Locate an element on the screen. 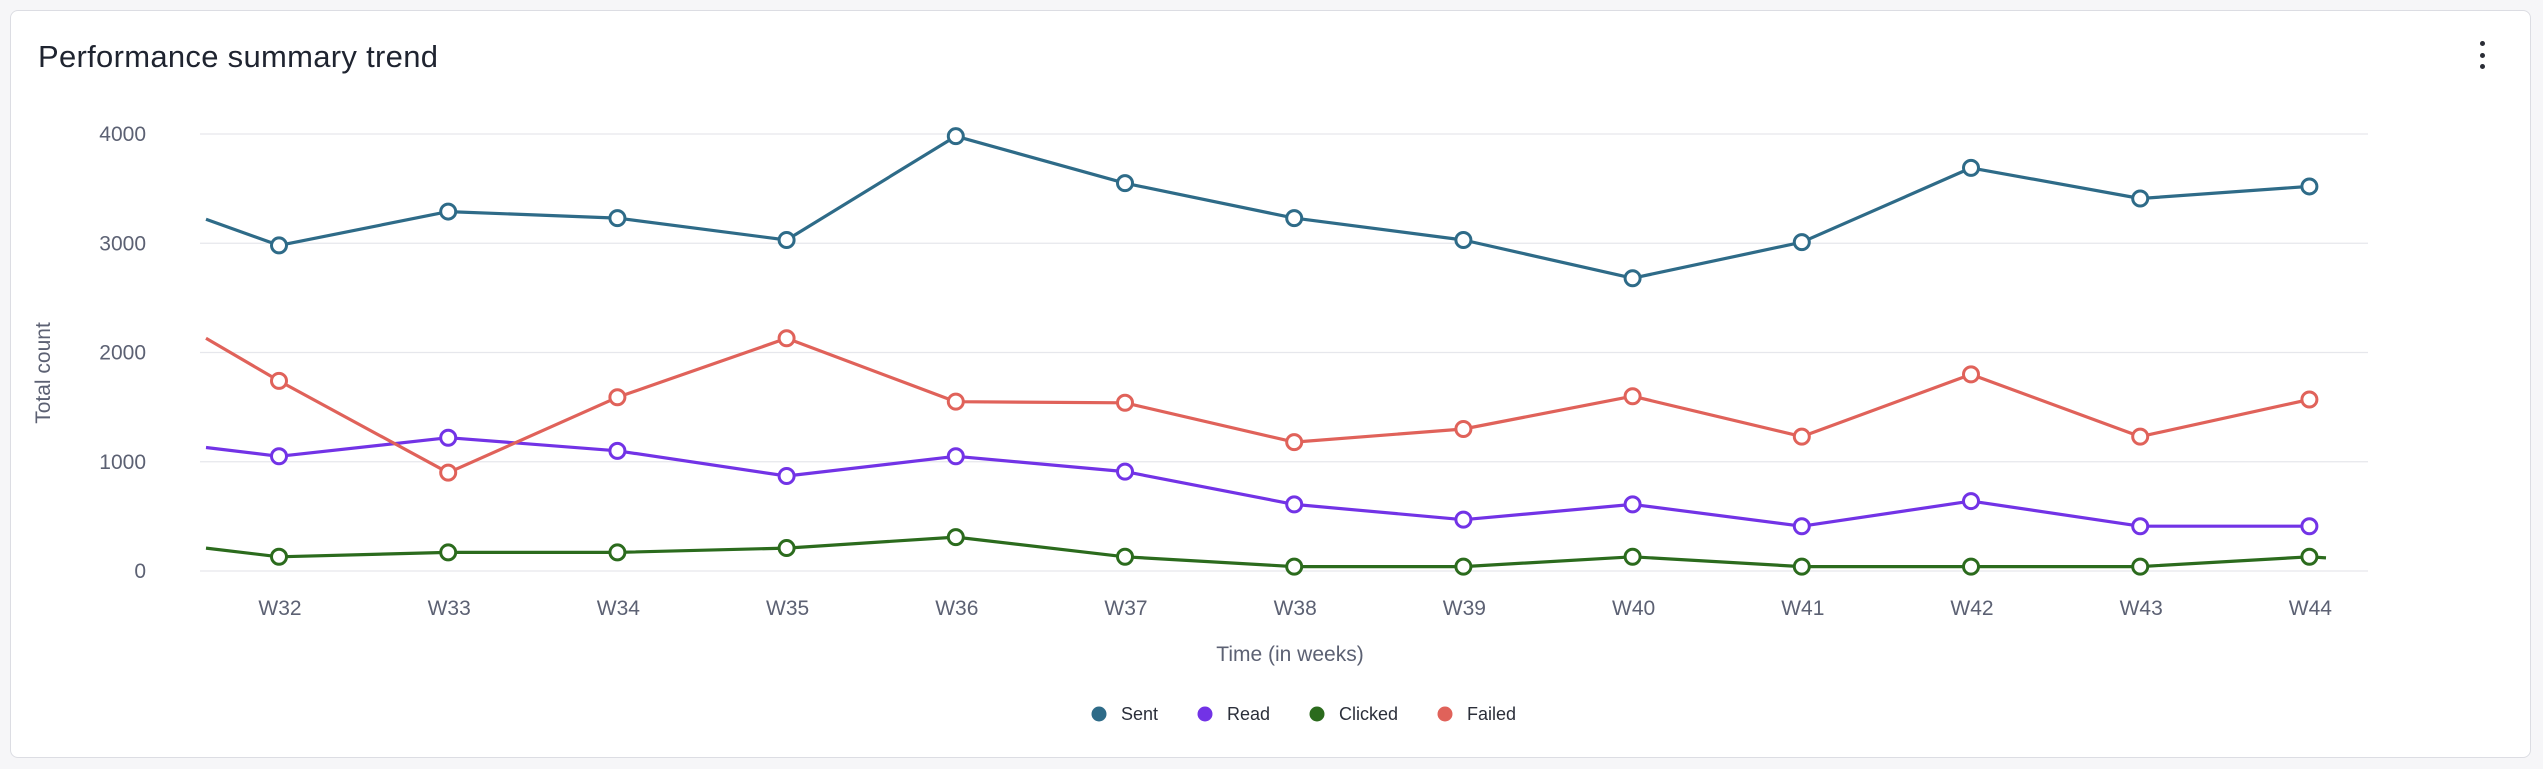 The height and width of the screenshot is (769, 2543). x-tick-label: W40 is located at coordinates (1633, 608).